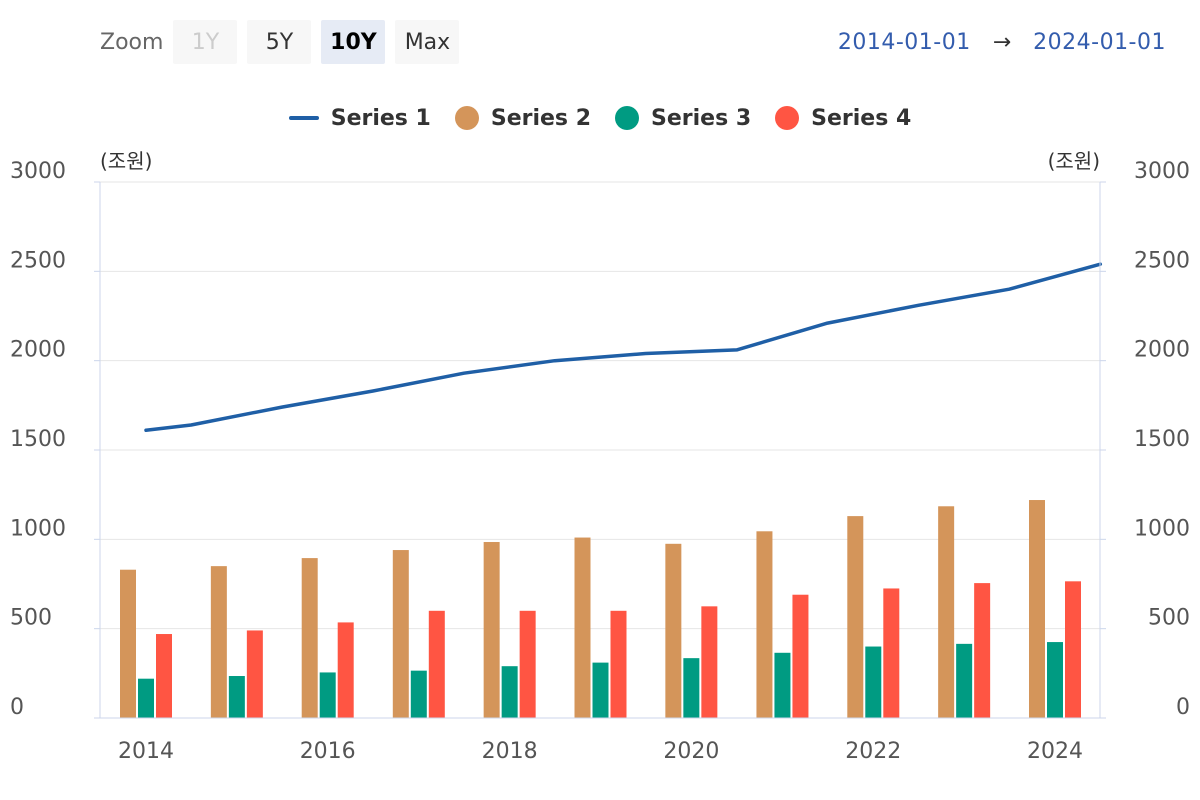 The image size is (1200, 800). What do you see at coordinates (218, 642) in the screenshot?
I see `bar-series-2-2015` at bounding box center [218, 642].